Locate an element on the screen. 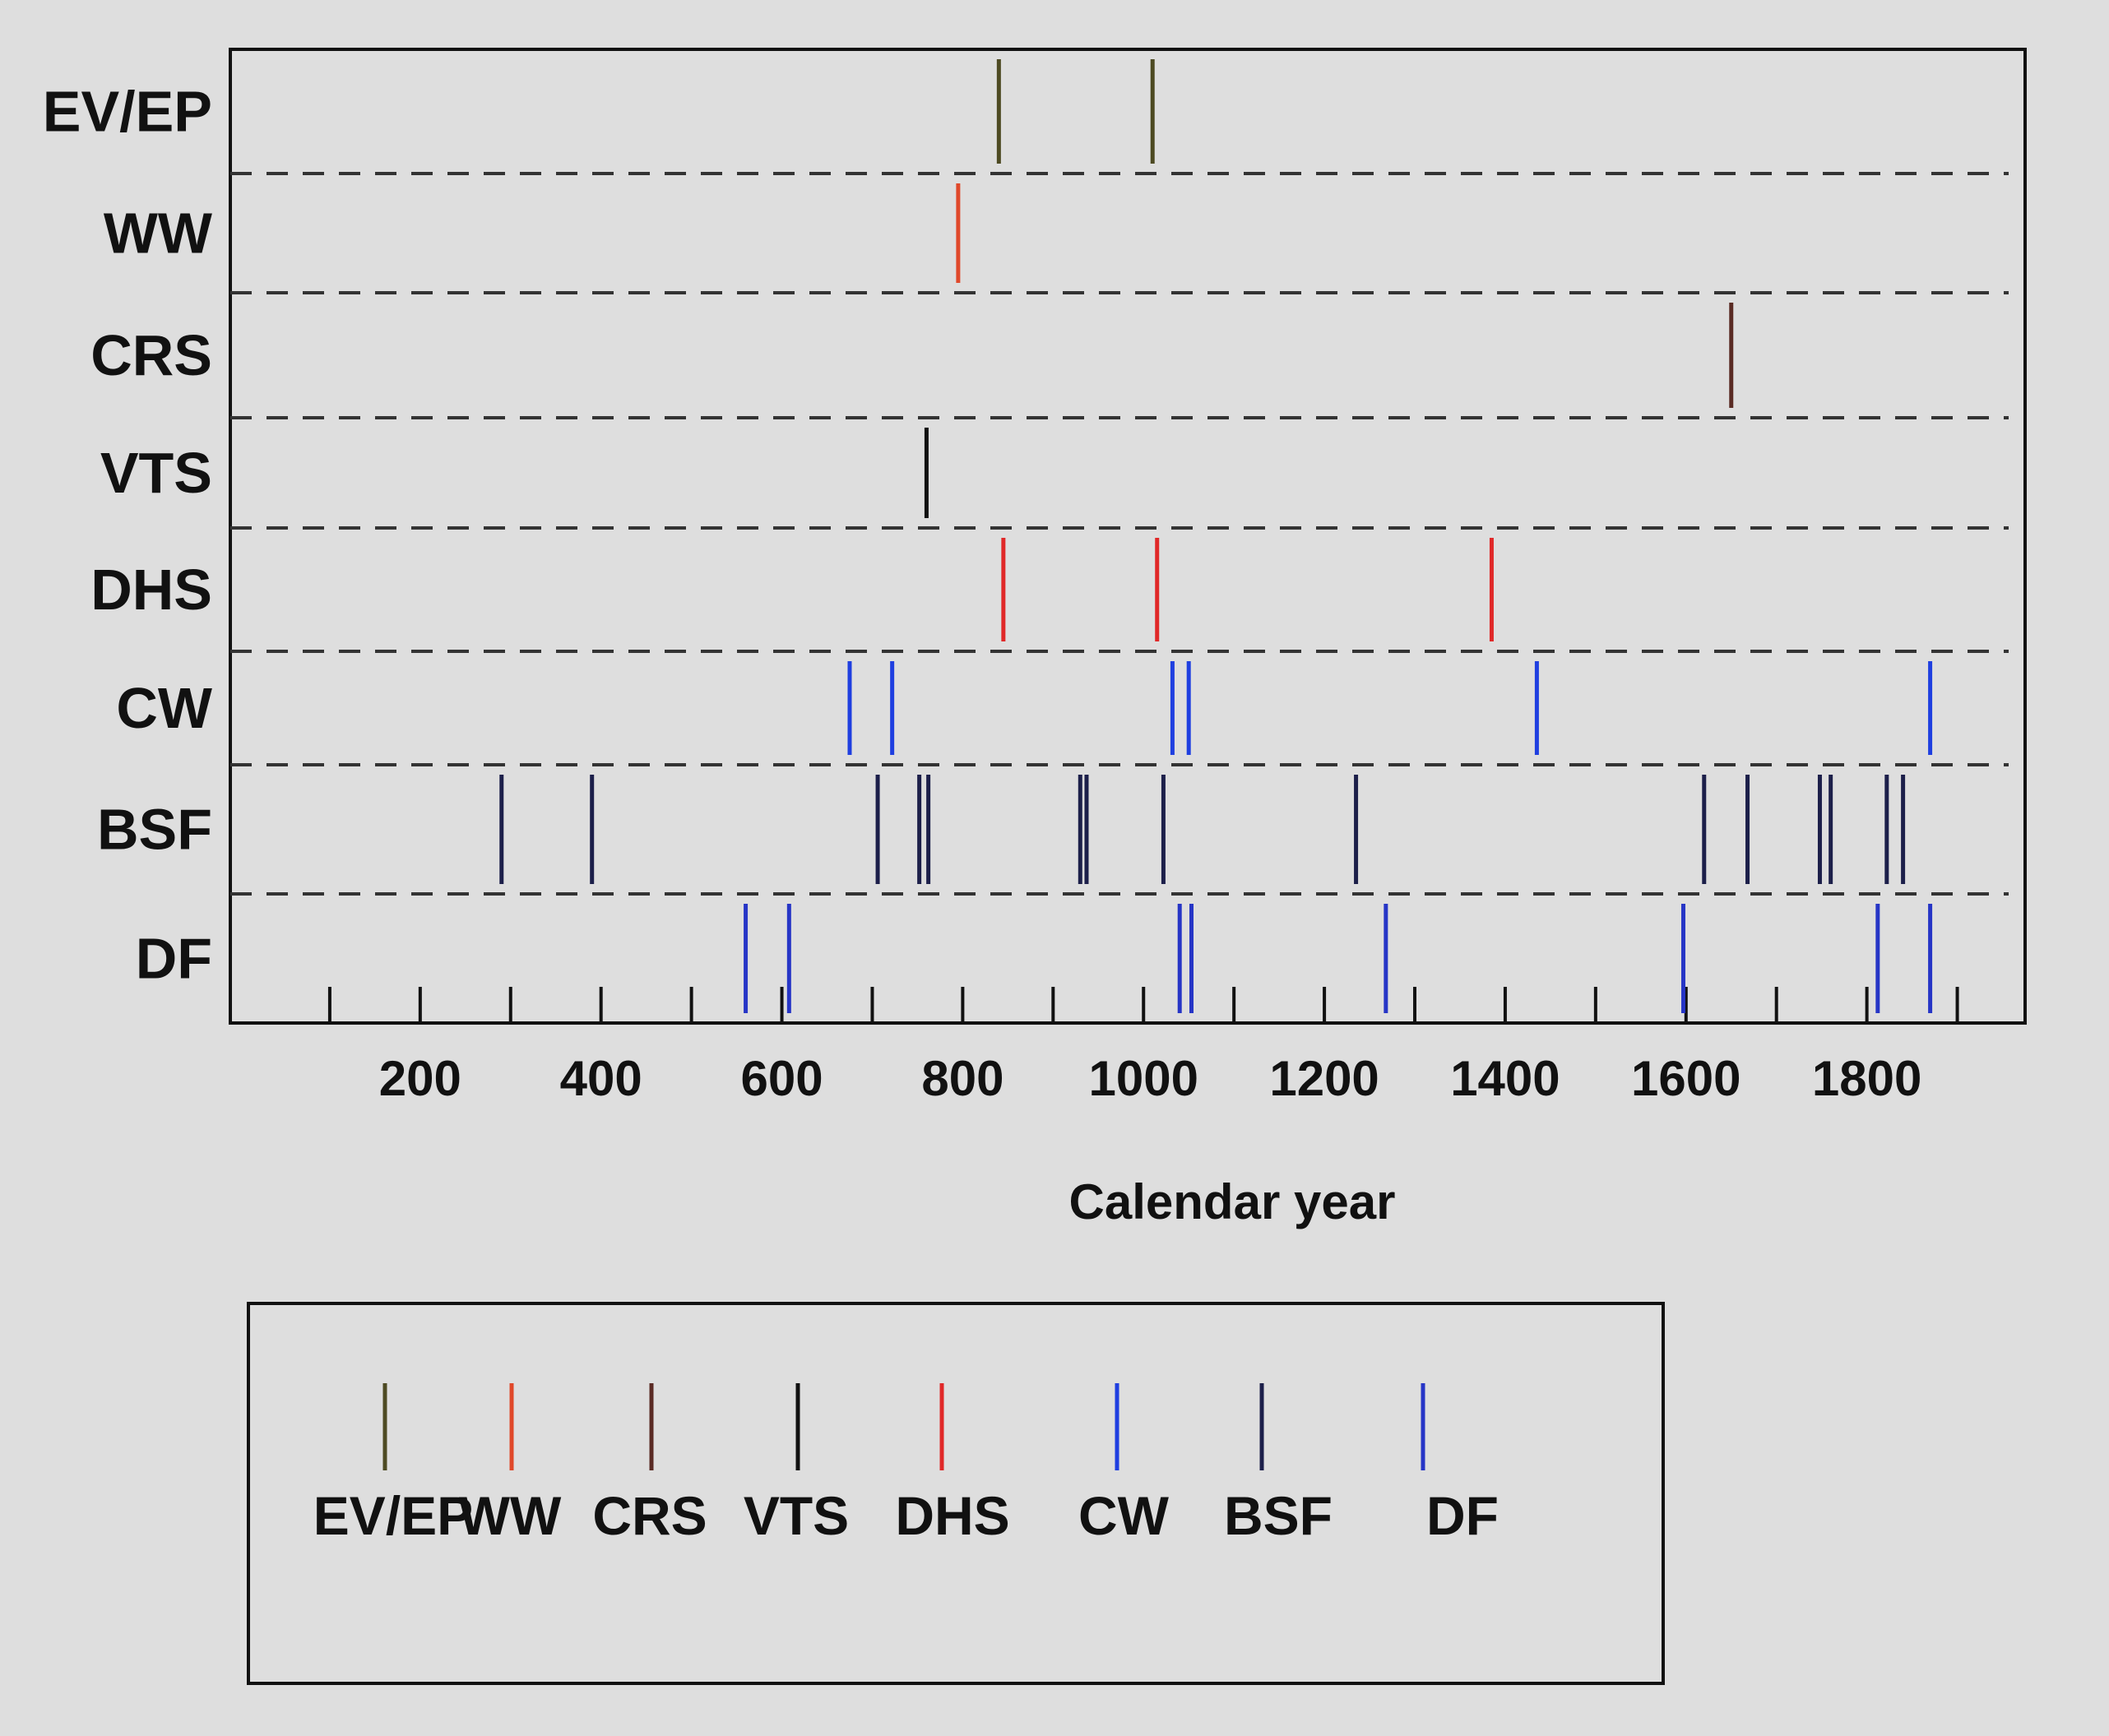  legend-label: DHS is located at coordinates (952, 1515).